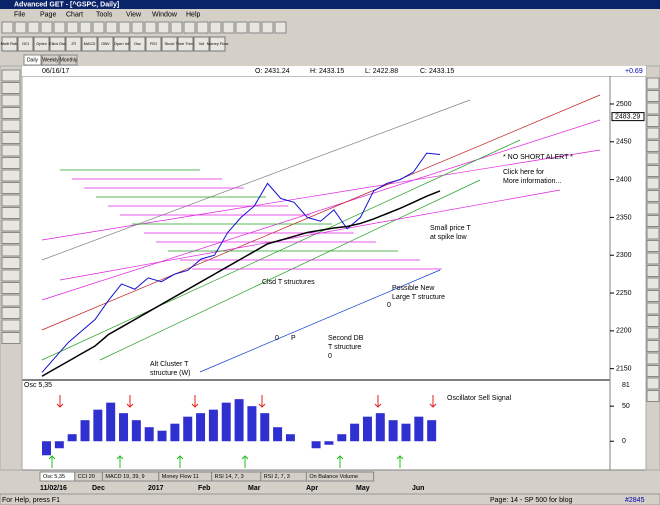  What do you see at coordinates (54, 477) in the screenshot?
I see `indicator-tab-label: Osc 5,35` at bounding box center [54, 477].